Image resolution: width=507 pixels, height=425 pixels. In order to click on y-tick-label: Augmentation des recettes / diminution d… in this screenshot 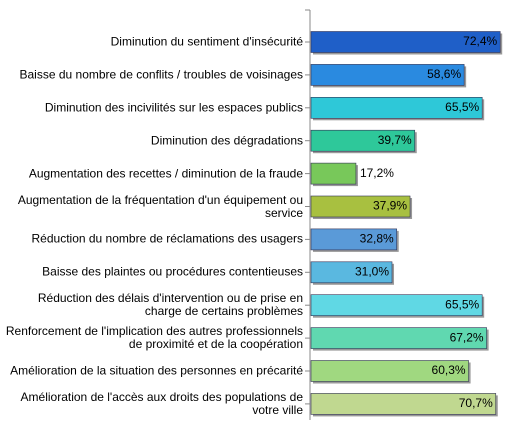, I will do `click(165, 173)`.